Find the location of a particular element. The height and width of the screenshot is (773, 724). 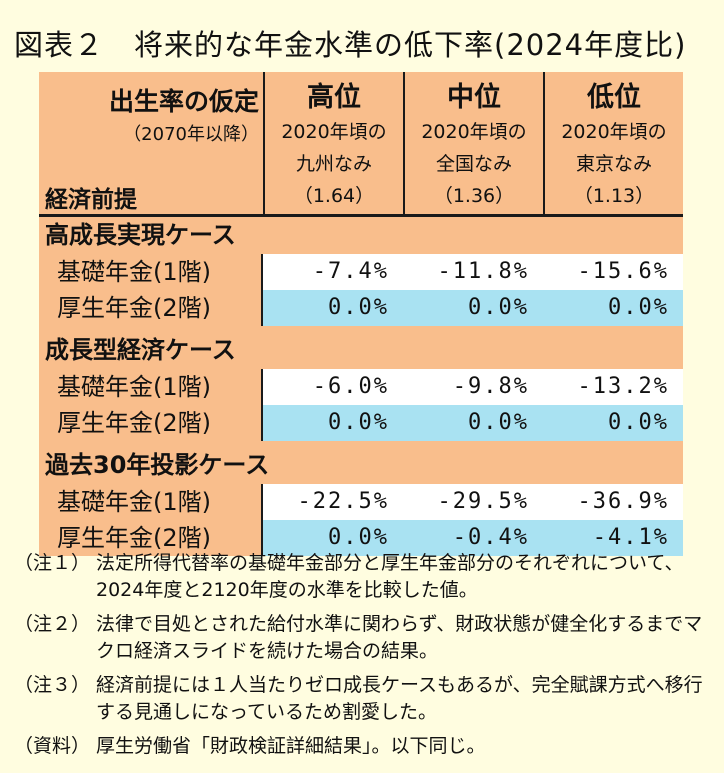

footnote-tag: （資料） is located at coordinates (52, 746).